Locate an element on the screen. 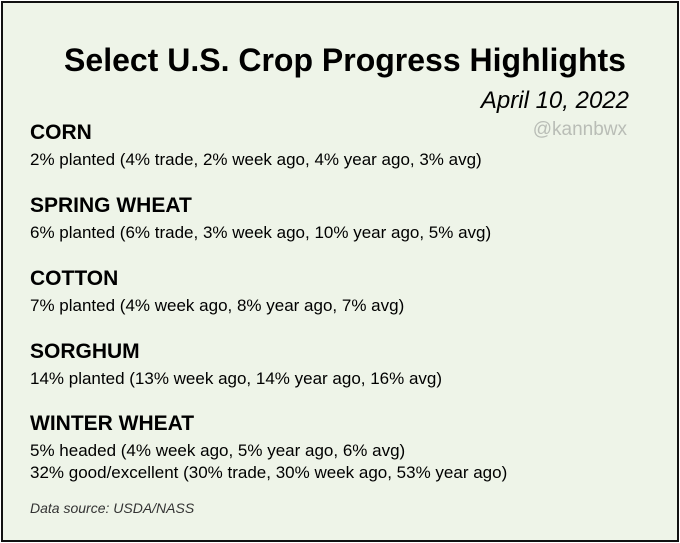 This screenshot has width=680, height=543. crop-name: CORN is located at coordinates (61, 132).